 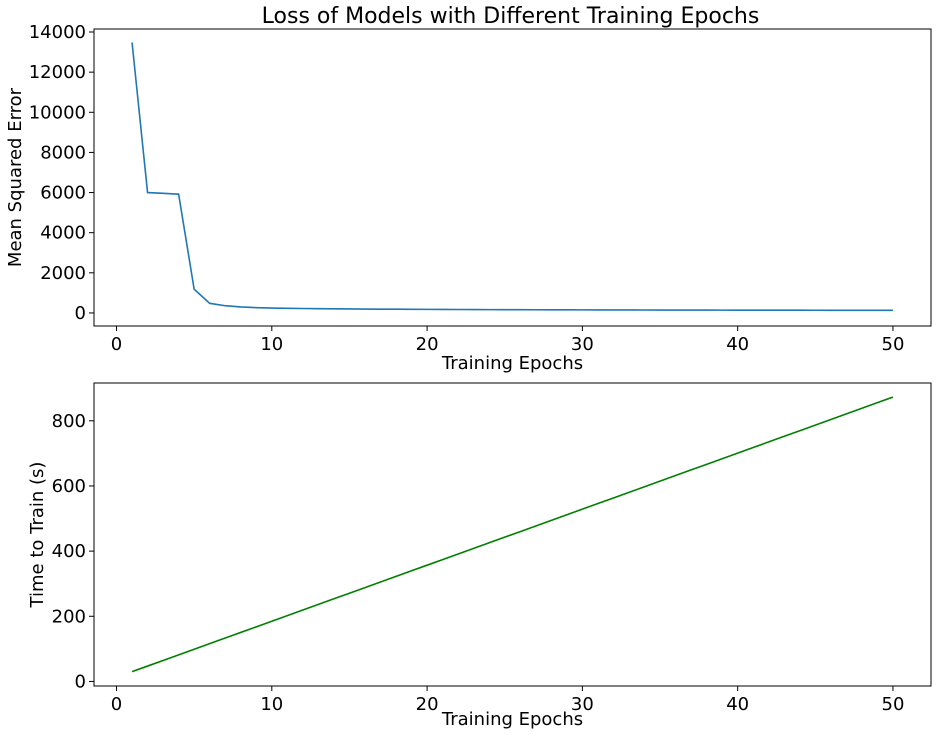 What do you see at coordinates (69, 421) in the screenshot?
I see `time-ytick-label: 800` at bounding box center [69, 421].